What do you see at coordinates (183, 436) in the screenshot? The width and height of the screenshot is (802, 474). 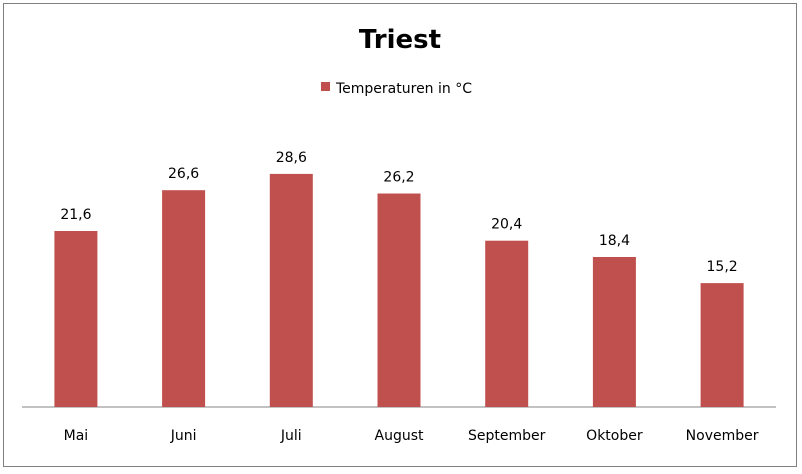 I see `x-tick-label-juni: Juni` at bounding box center [183, 436].